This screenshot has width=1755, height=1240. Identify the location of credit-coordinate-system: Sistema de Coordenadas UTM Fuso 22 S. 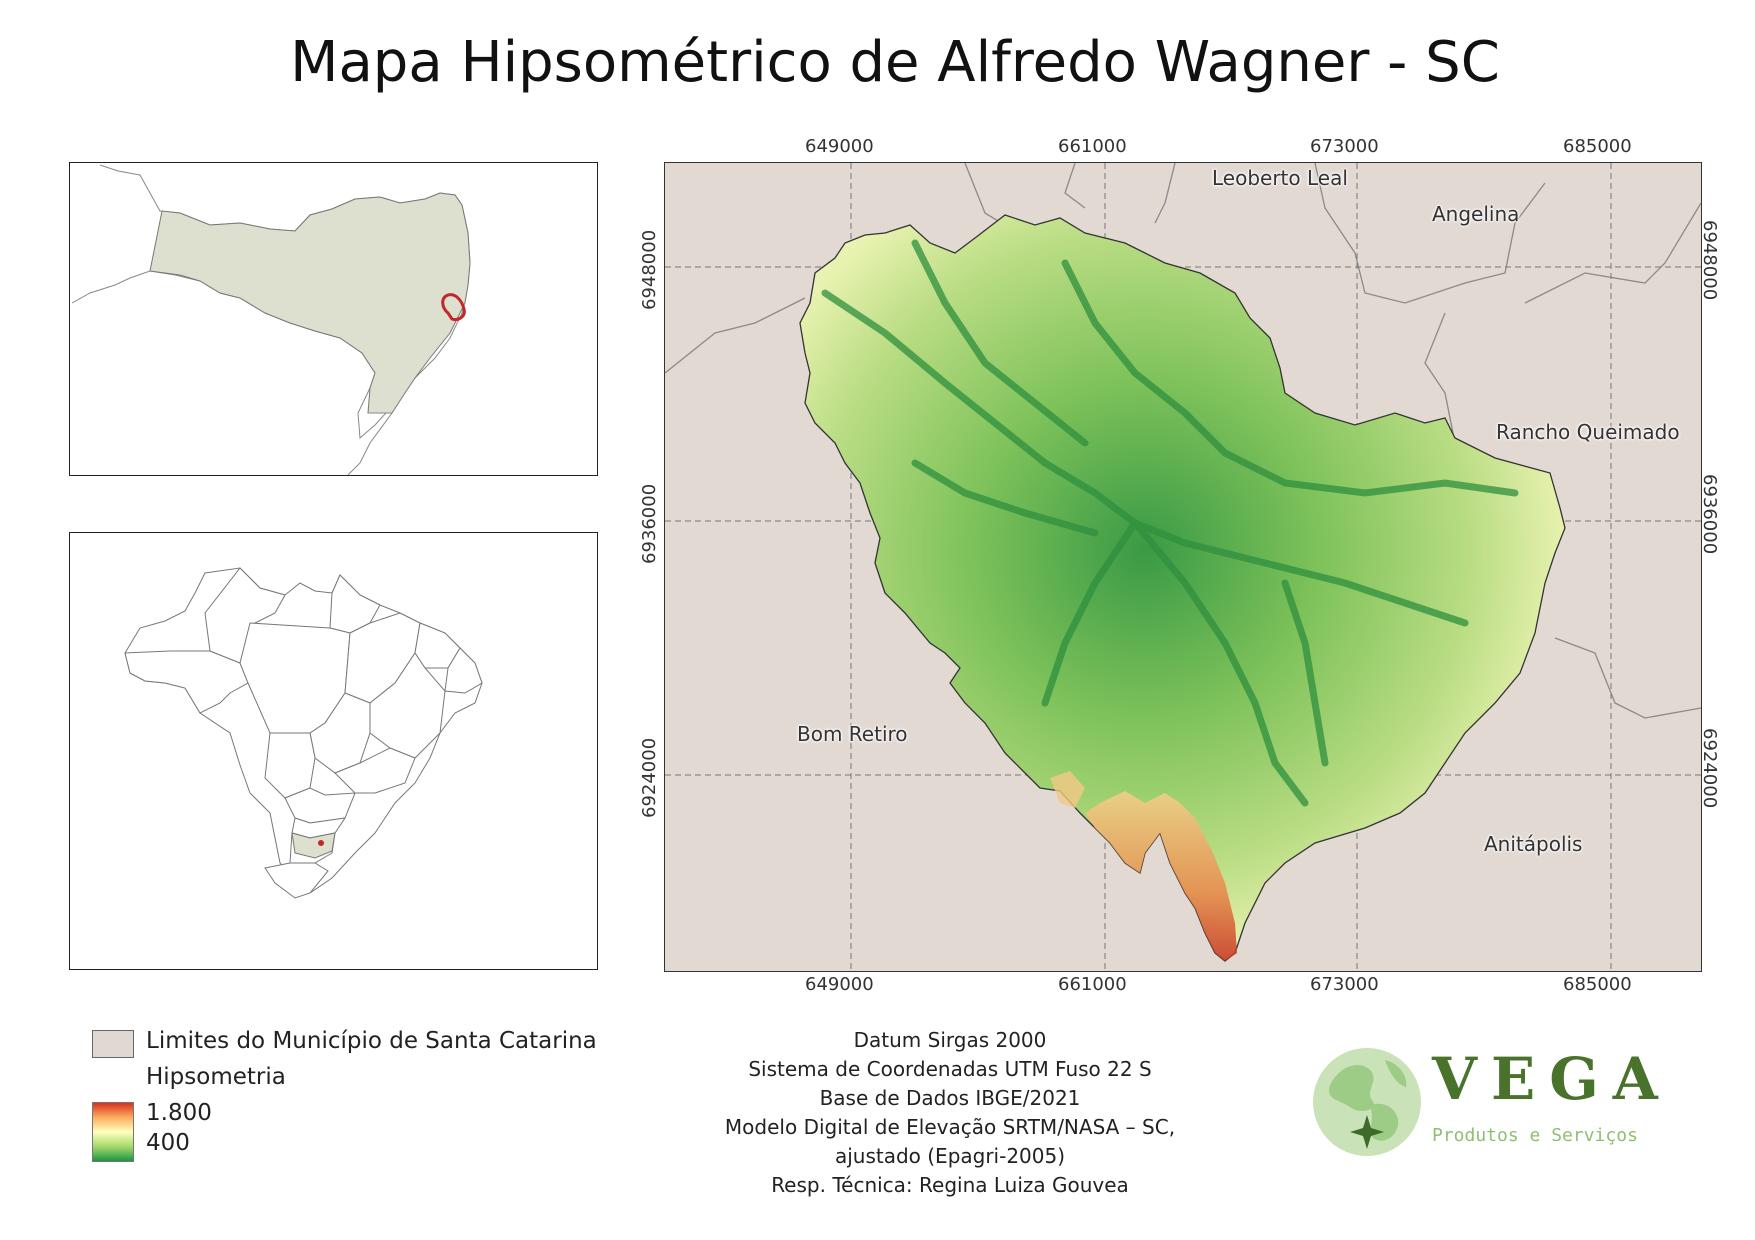
(950, 1069).